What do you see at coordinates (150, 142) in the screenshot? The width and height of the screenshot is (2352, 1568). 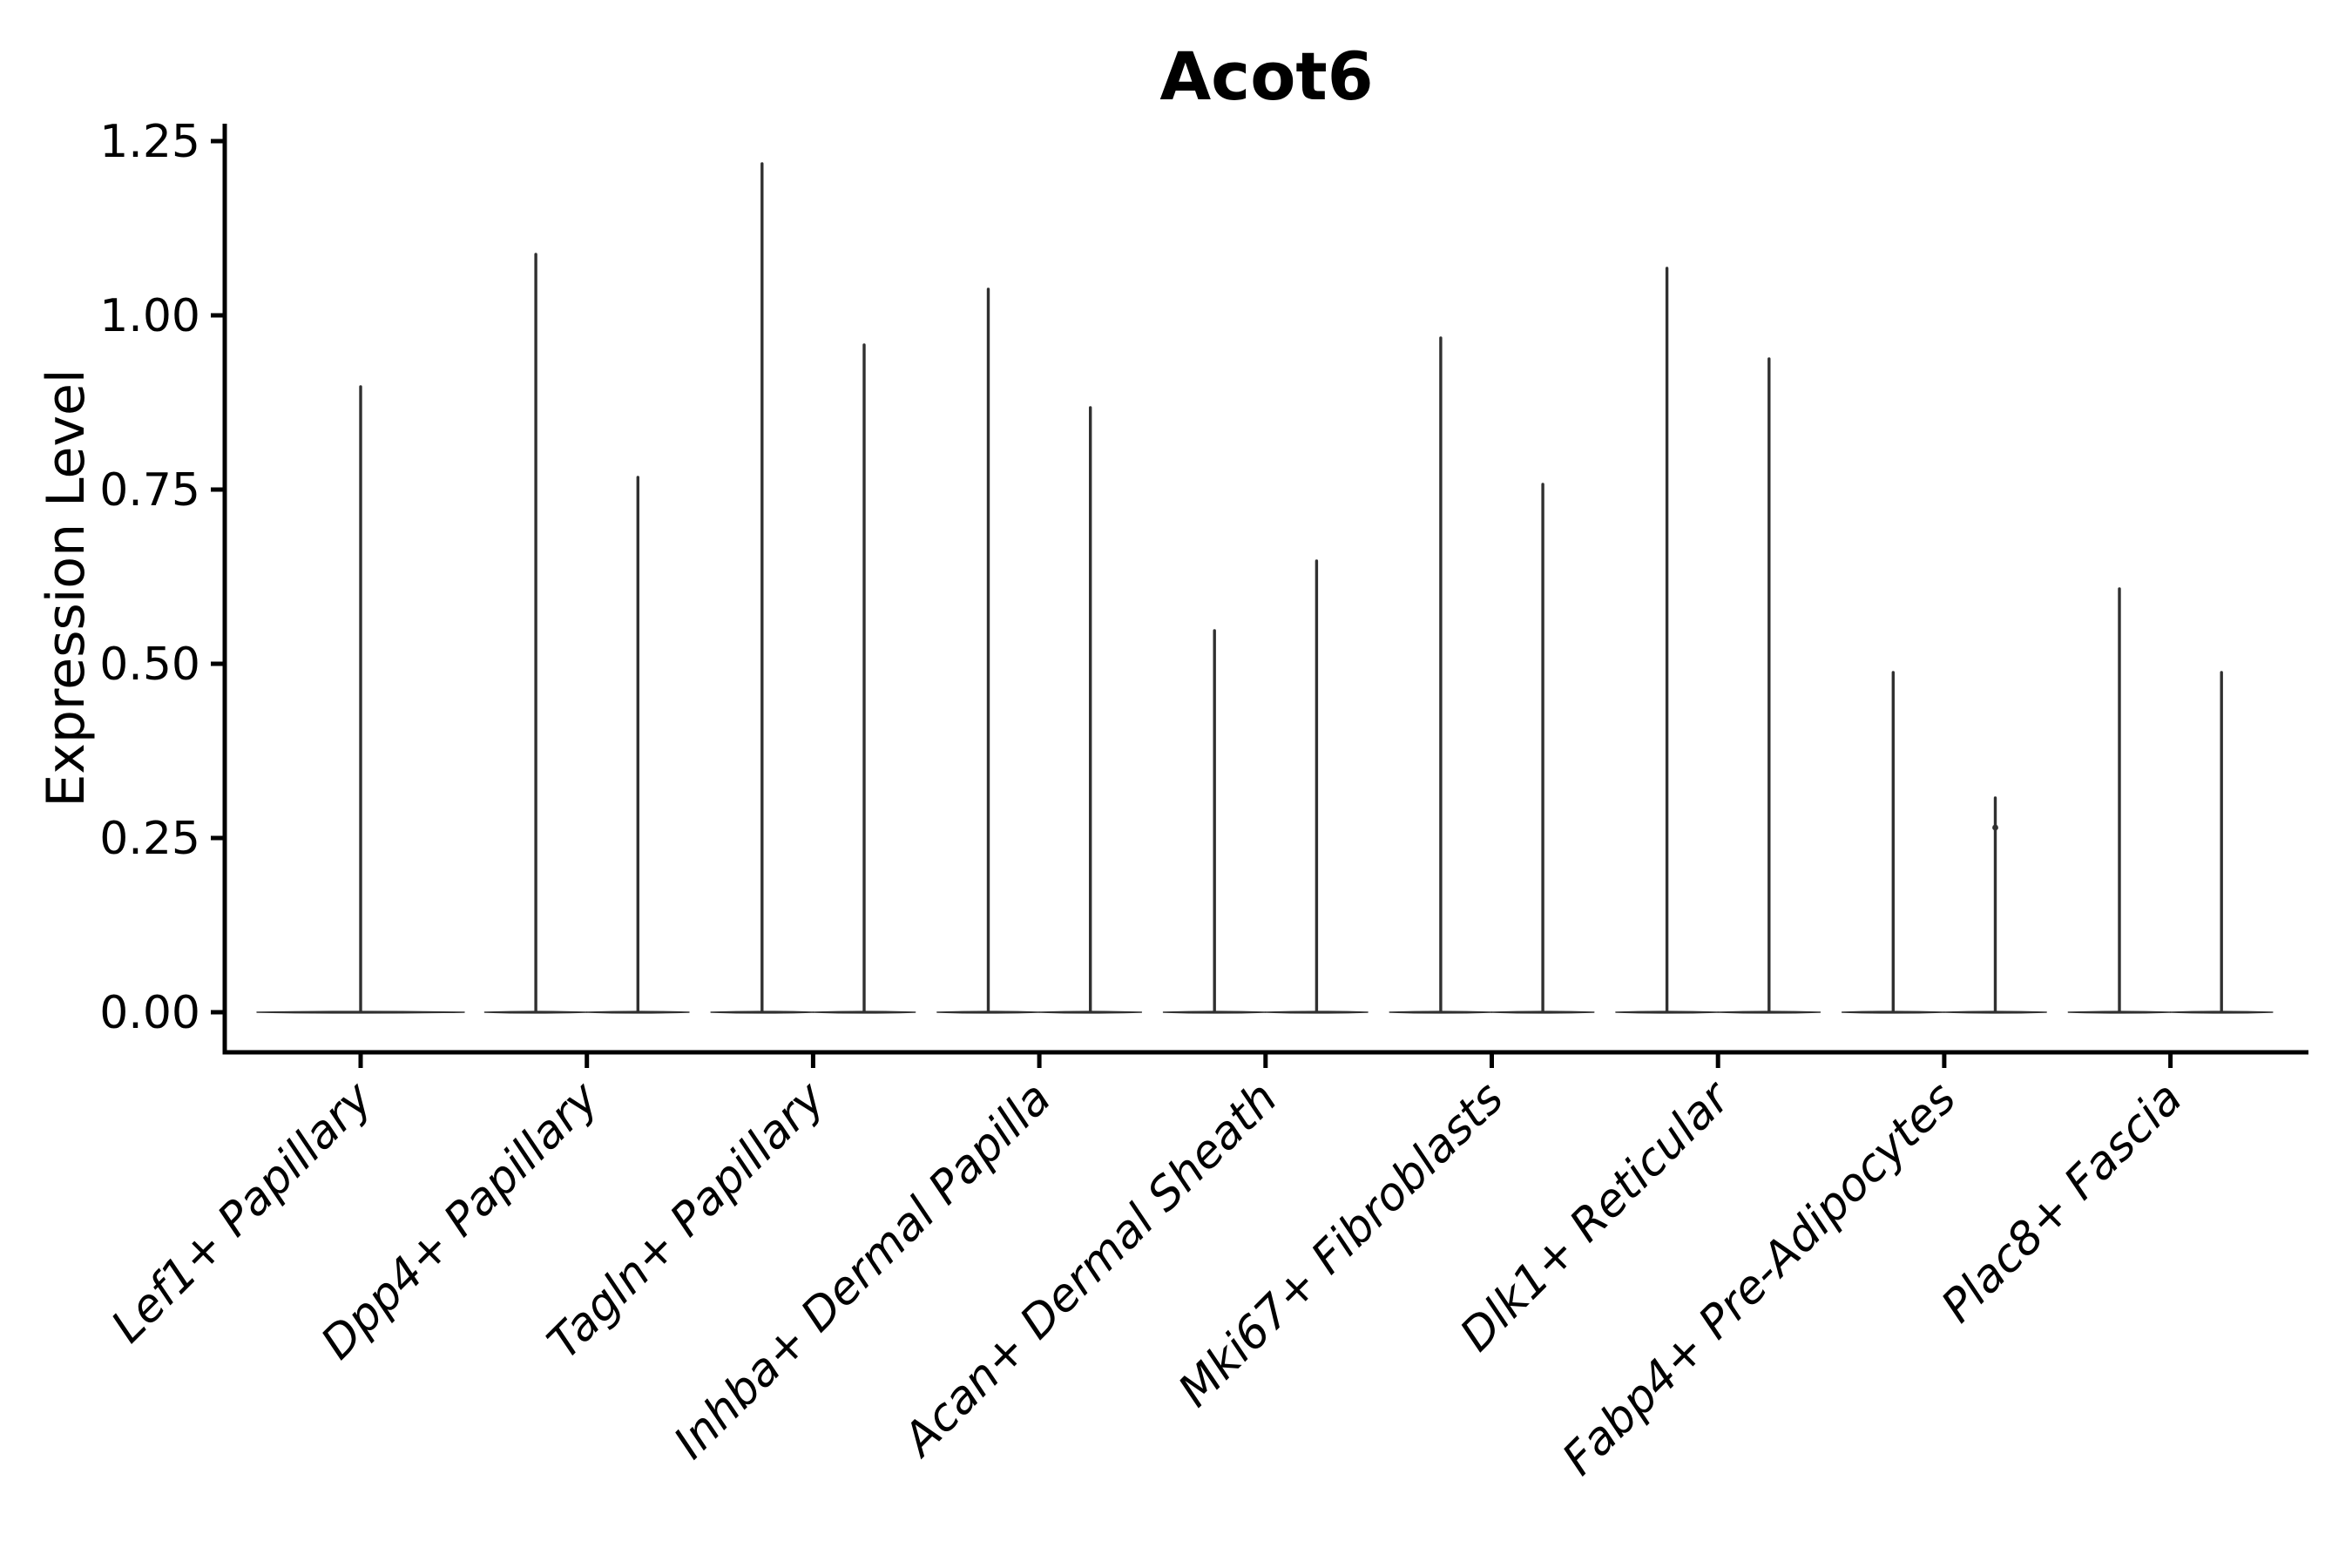 I see `y-tick-label: 1.25` at bounding box center [150, 142].